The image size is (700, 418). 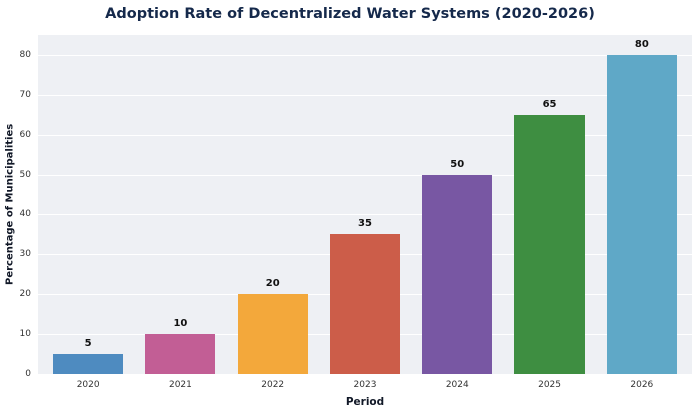 What do you see at coordinates (25, 174) in the screenshot?
I see `y-tick-label: 50` at bounding box center [25, 174].